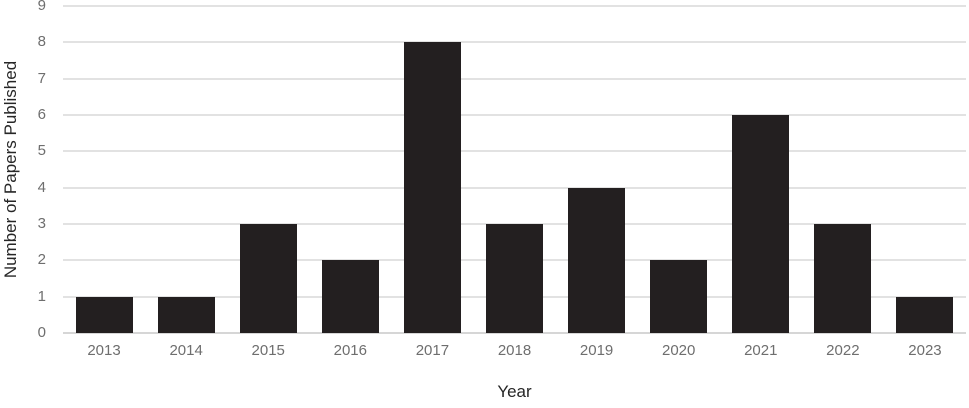 Image resolution: width=969 pixels, height=408 pixels. What do you see at coordinates (843, 278) in the screenshot?
I see `bar-2022` at bounding box center [843, 278].